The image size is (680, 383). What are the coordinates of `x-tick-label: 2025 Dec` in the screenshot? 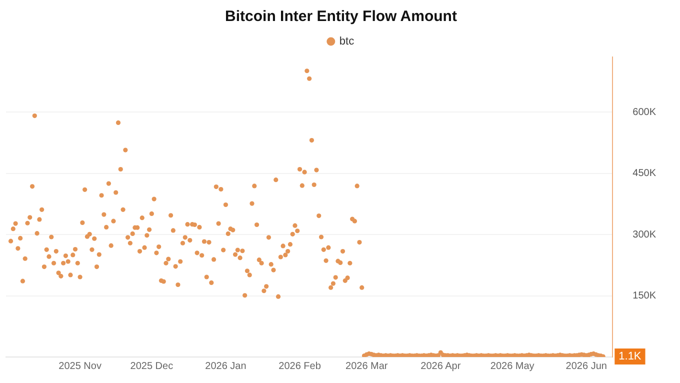 It's located at (152, 366).